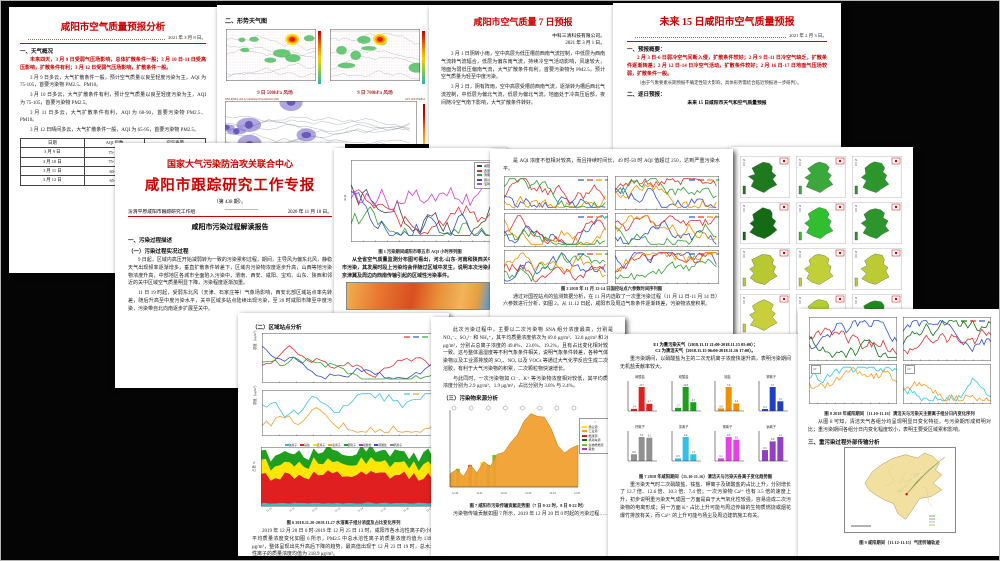 The height and width of the screenshot is (561, 1000). What do you see at coordinates (528, 505) in the screenshot?
I see `figure-caption: 图 7 咸阳市污染传输贡献走势图（7 日 8-22 时，8 日 8-22 时）` at bounding box center [528, 505].